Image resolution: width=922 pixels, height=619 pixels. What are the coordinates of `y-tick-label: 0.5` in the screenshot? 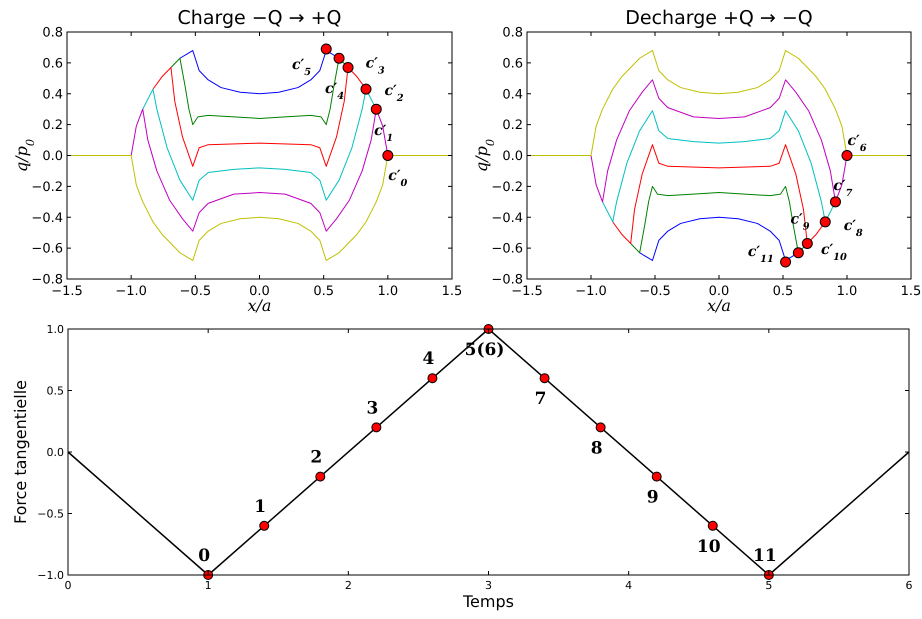 It's located at (55, 391).